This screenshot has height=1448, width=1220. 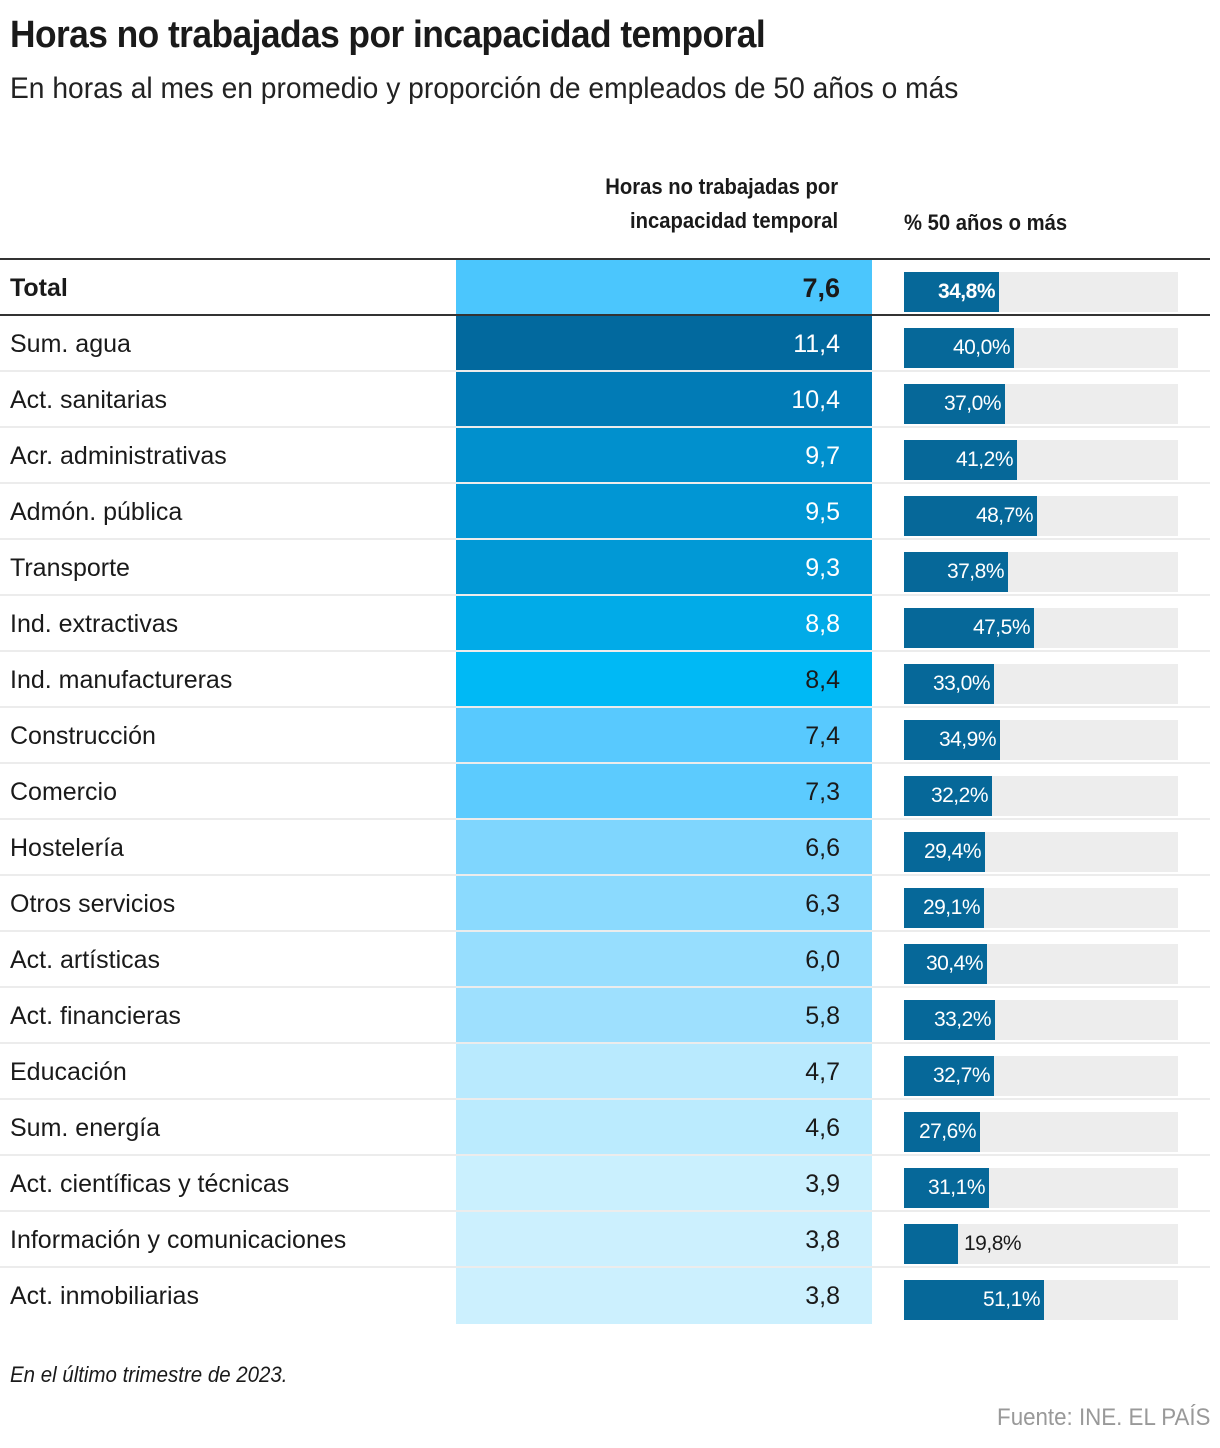 I want to click on hours-cell: 9,3, so click(x=664, y=568).